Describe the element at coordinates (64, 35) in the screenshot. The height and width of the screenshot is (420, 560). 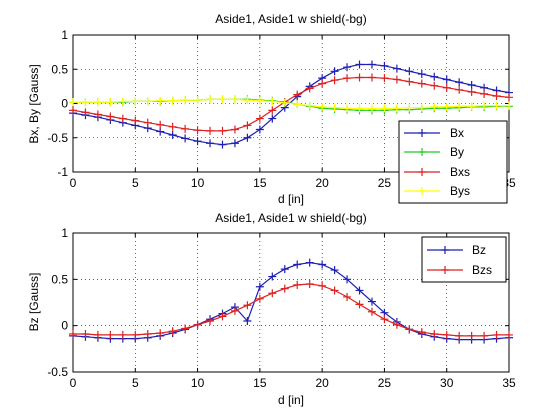
I see `top-y-tick-label: 1` at that location.